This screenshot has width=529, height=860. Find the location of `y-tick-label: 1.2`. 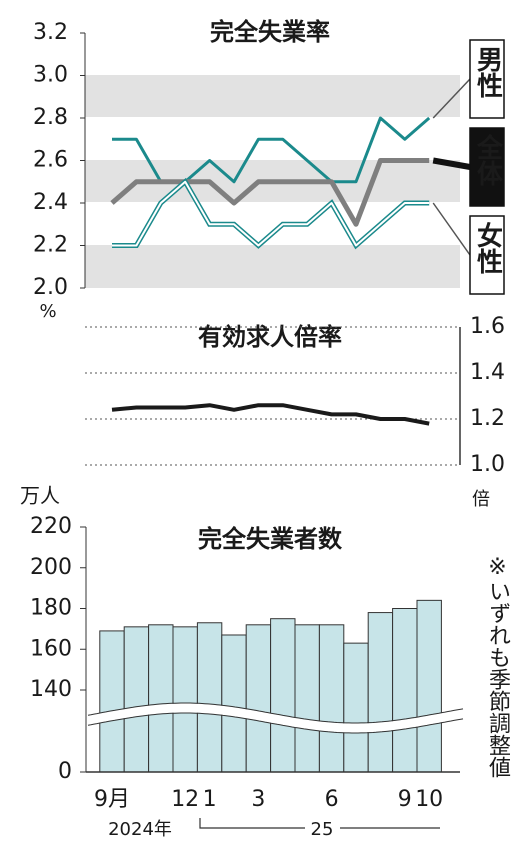

y-tick-label: 1.2 is located at coordinates (487, 418).